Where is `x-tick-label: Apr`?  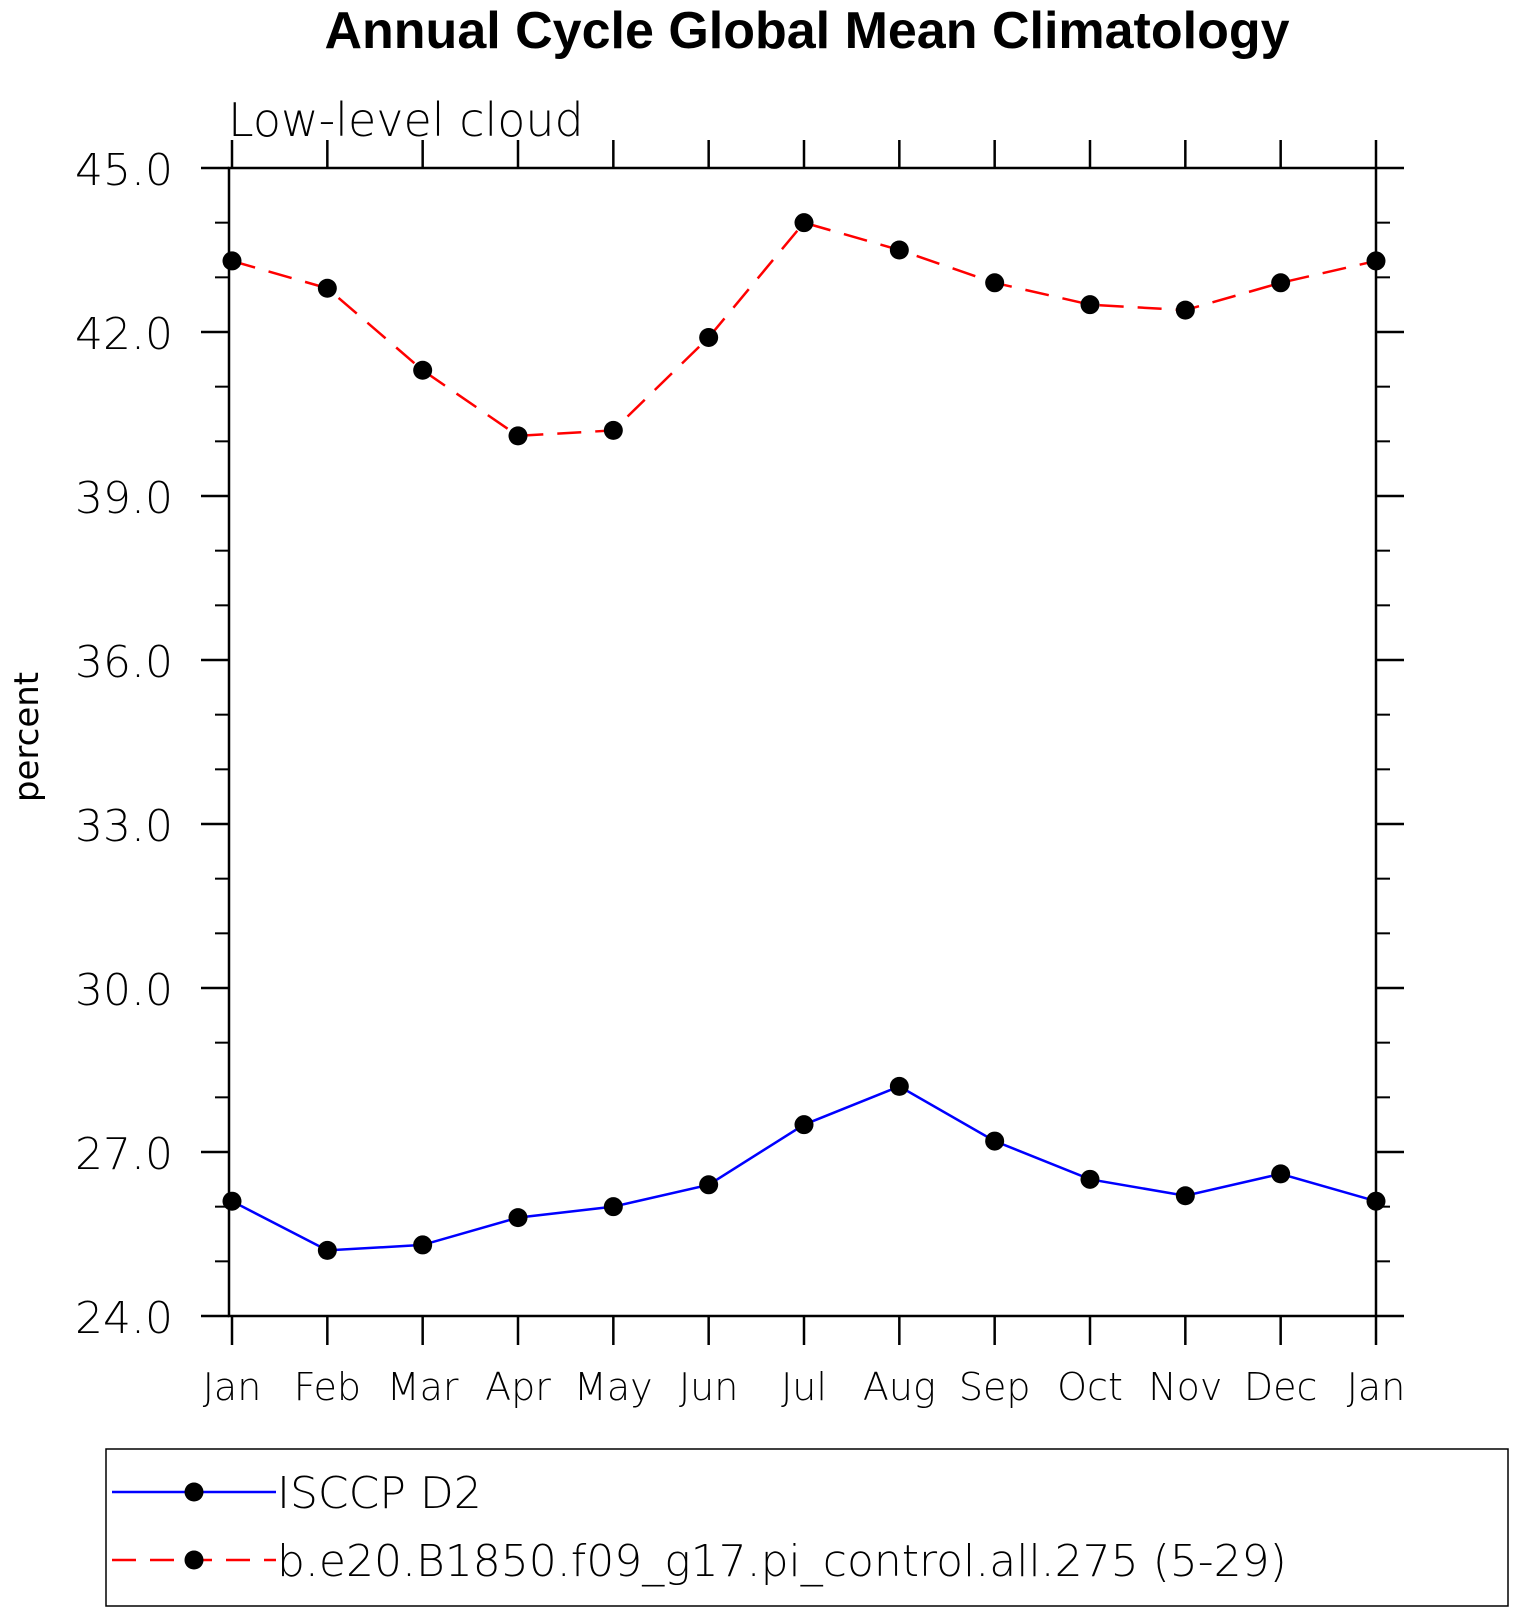
x-tick-label: Apr is located at coordinates (518, 1387).